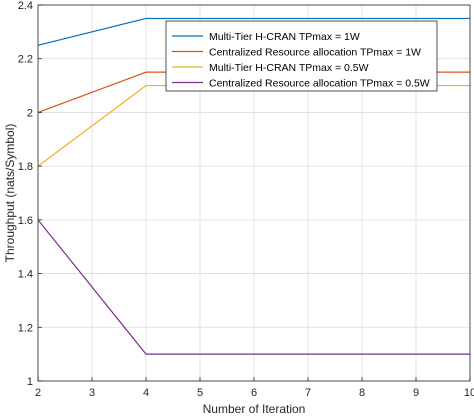 The width and height of the screenshot is (474, 417). What do you see at coordinates (284, 37) in the screenshot?
I see `legend-label-1: Multi-Tier H-CRAN TPmax = 1W` at bounding box center [284, 37].